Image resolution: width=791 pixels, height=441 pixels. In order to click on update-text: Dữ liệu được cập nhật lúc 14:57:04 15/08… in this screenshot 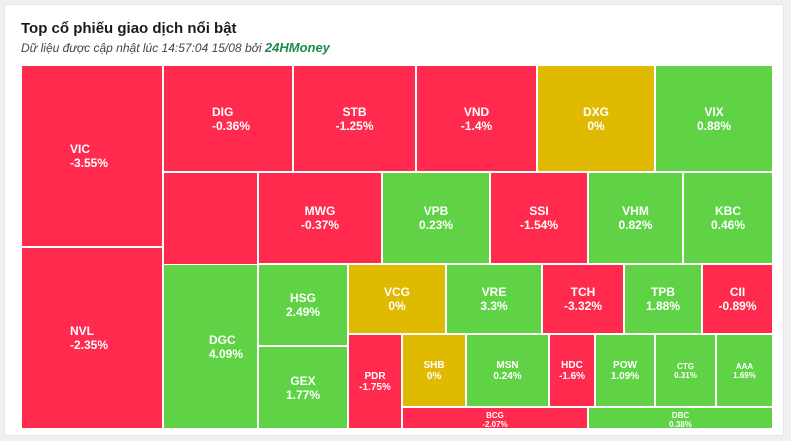, I will do `click(141, 48)`.